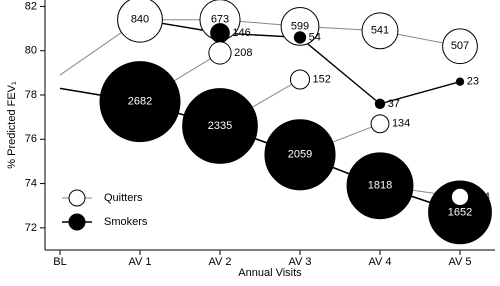 This screenshot has height=286, width=500. I want to click on y-axis-label: % Predicted FEV₁, so click(12, 125).